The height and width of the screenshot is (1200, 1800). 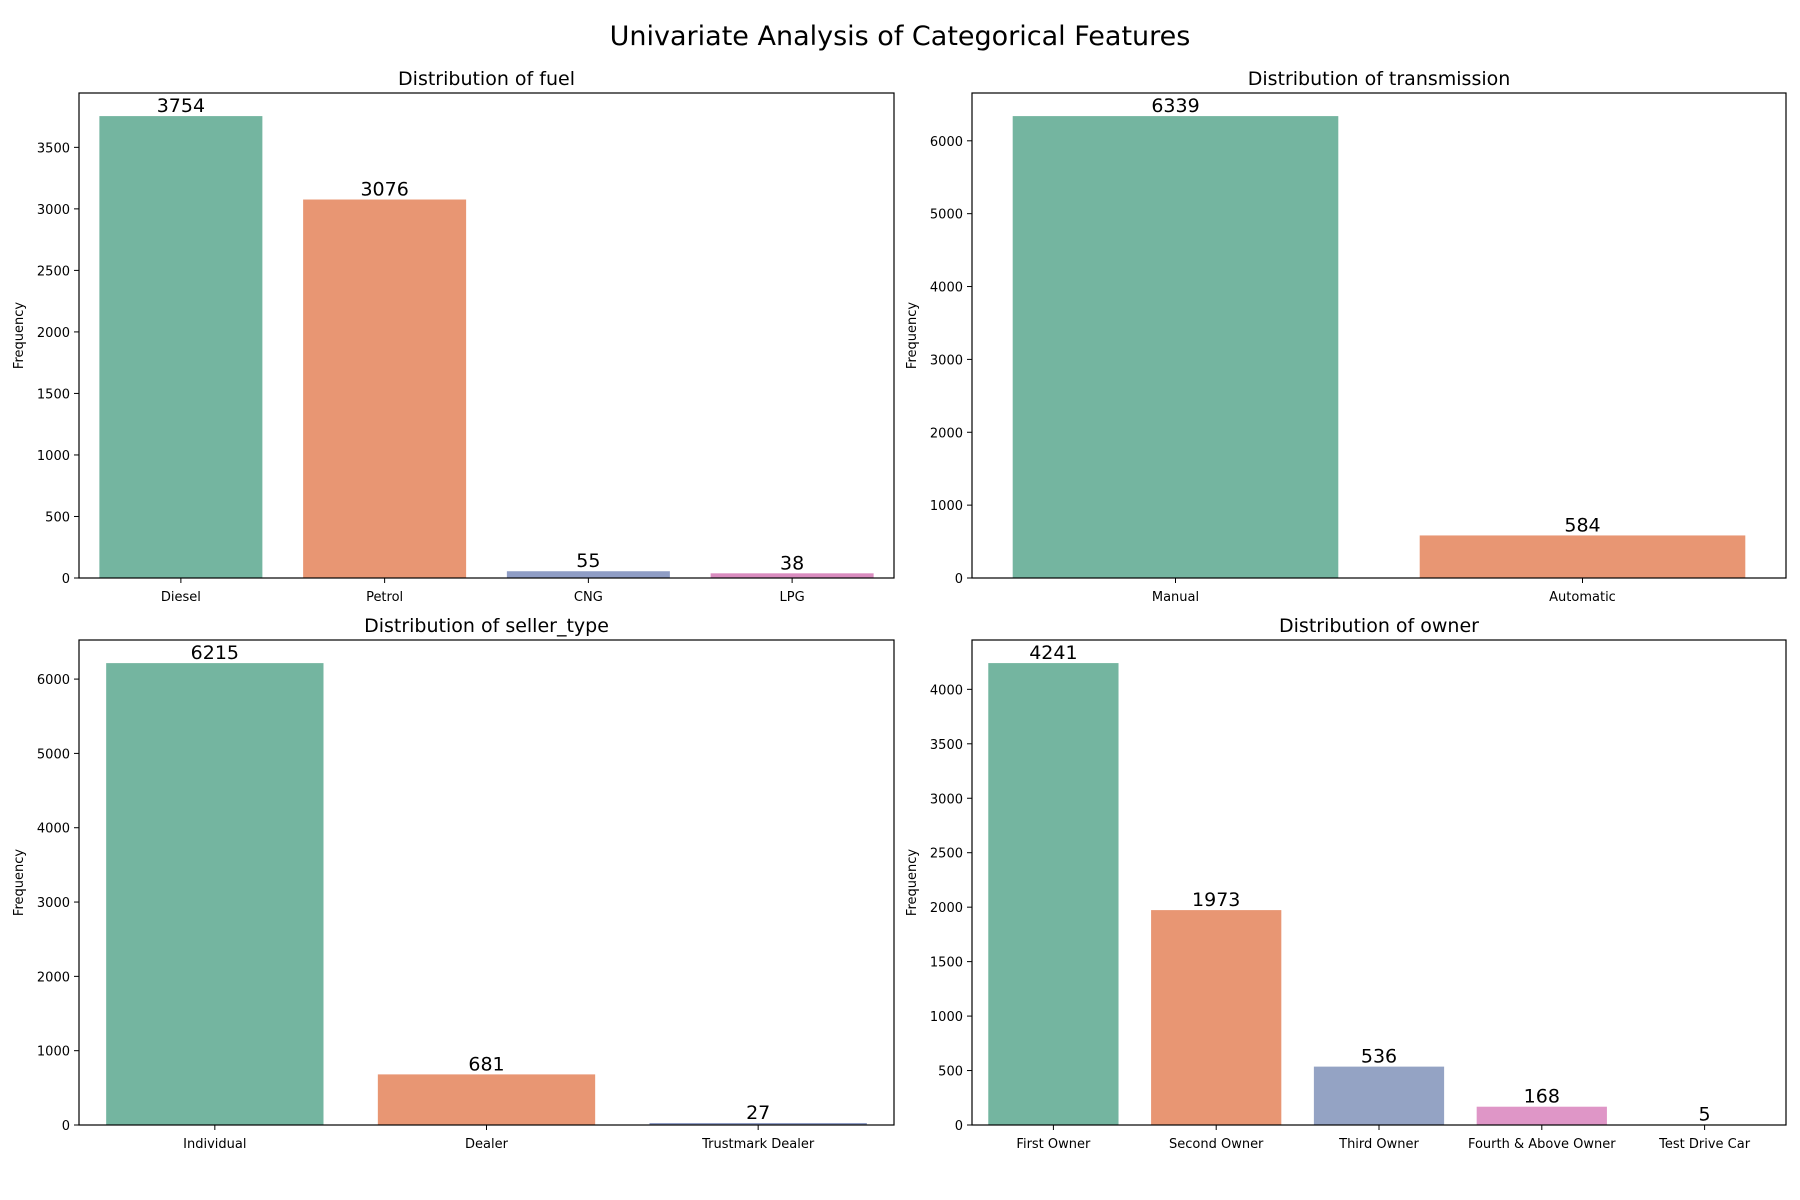 What do you see at coordinates (181, 597) in the screenshot?
I see `x-tick-label: Diesel` at bounding box center [181, 597].